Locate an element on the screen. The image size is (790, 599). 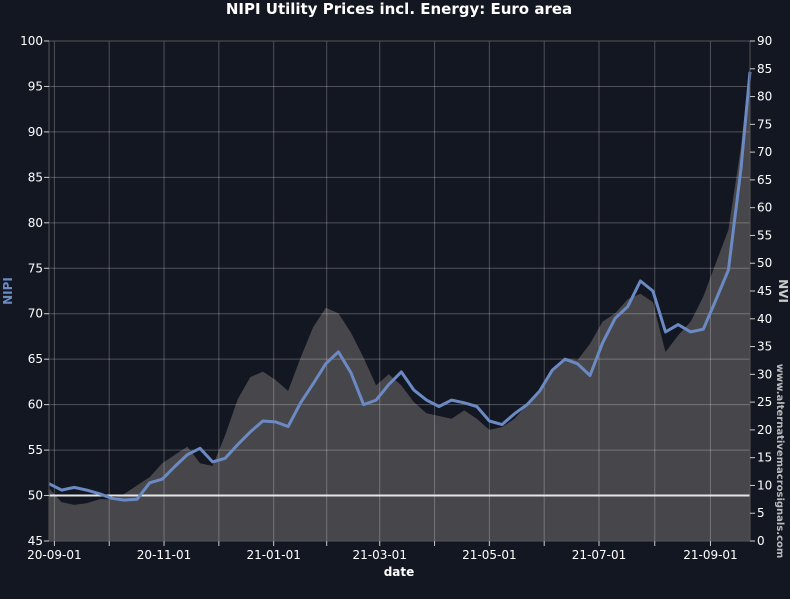
y-right-tick-label: 5 is located at coordinates (761, 513).